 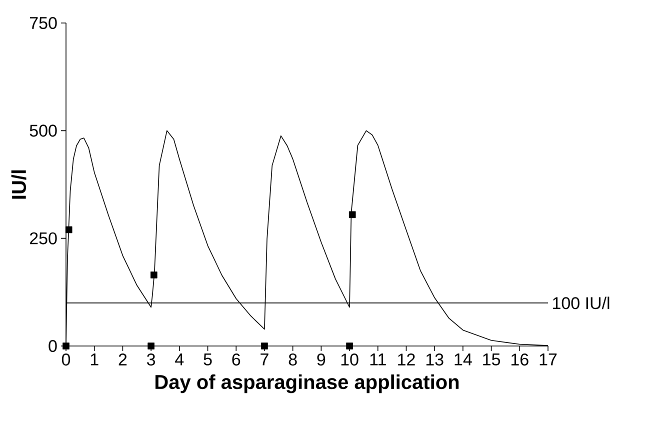 I want to click on x-tick-label: 12, so click(x=406, y=360).